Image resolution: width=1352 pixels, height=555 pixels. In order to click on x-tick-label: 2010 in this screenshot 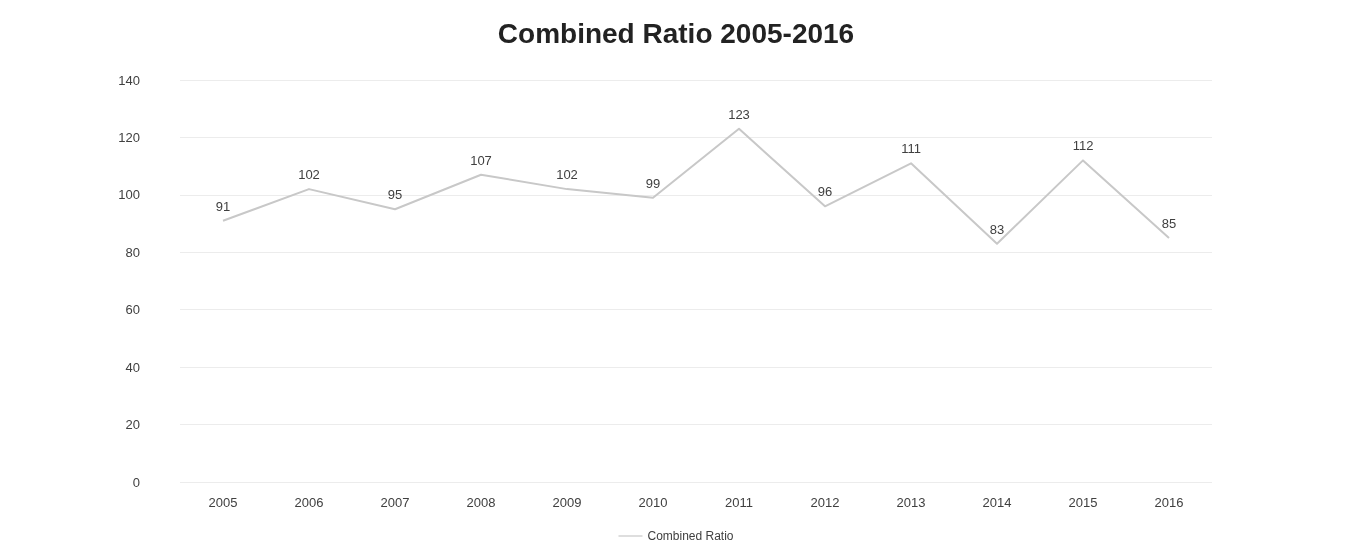, I will do `click(653, 502)`.